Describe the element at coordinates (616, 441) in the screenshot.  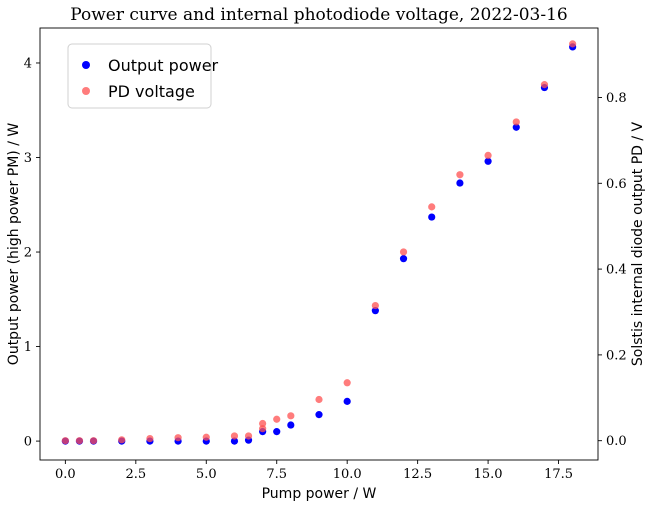
I see `y-right-tick-label: 0.0` at that location.